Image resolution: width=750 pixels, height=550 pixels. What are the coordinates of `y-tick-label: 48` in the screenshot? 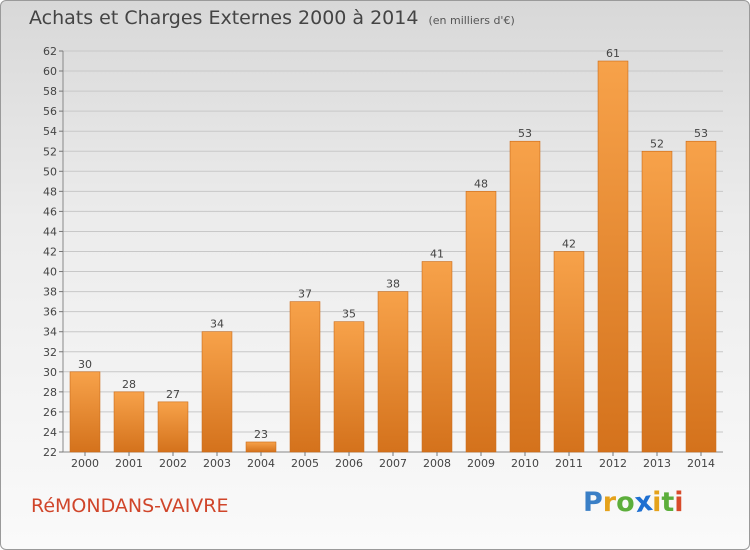 It's located at (50, 191).